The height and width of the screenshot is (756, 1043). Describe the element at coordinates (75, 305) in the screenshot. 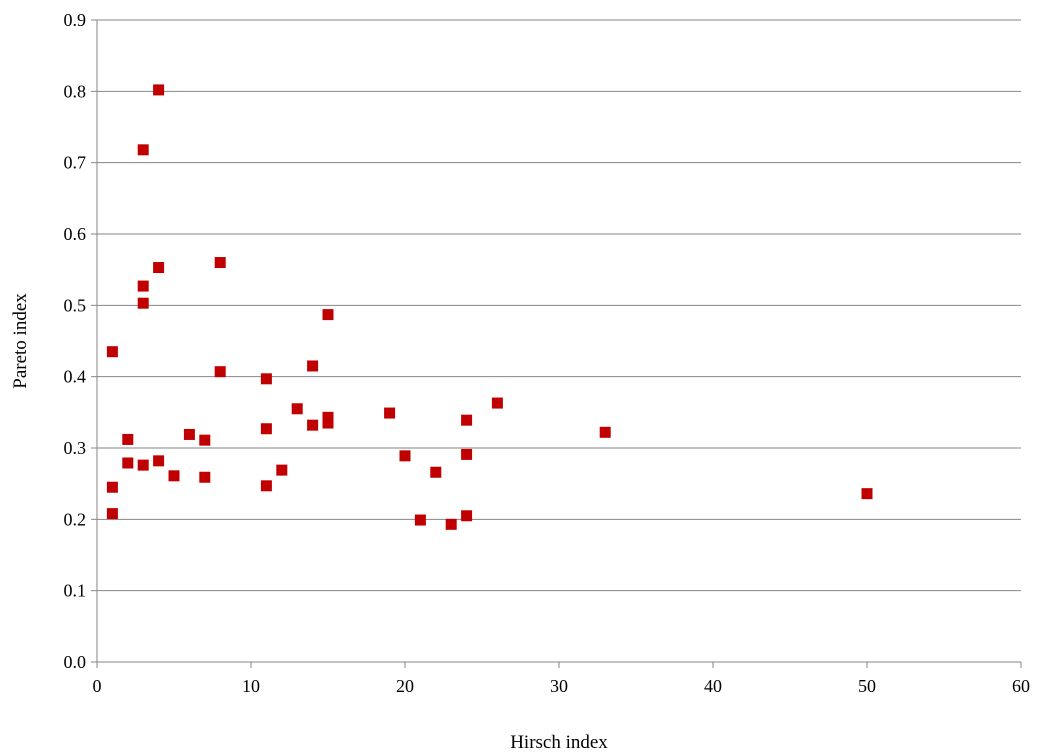

I see `y-tick-label: 0.5` at that location.